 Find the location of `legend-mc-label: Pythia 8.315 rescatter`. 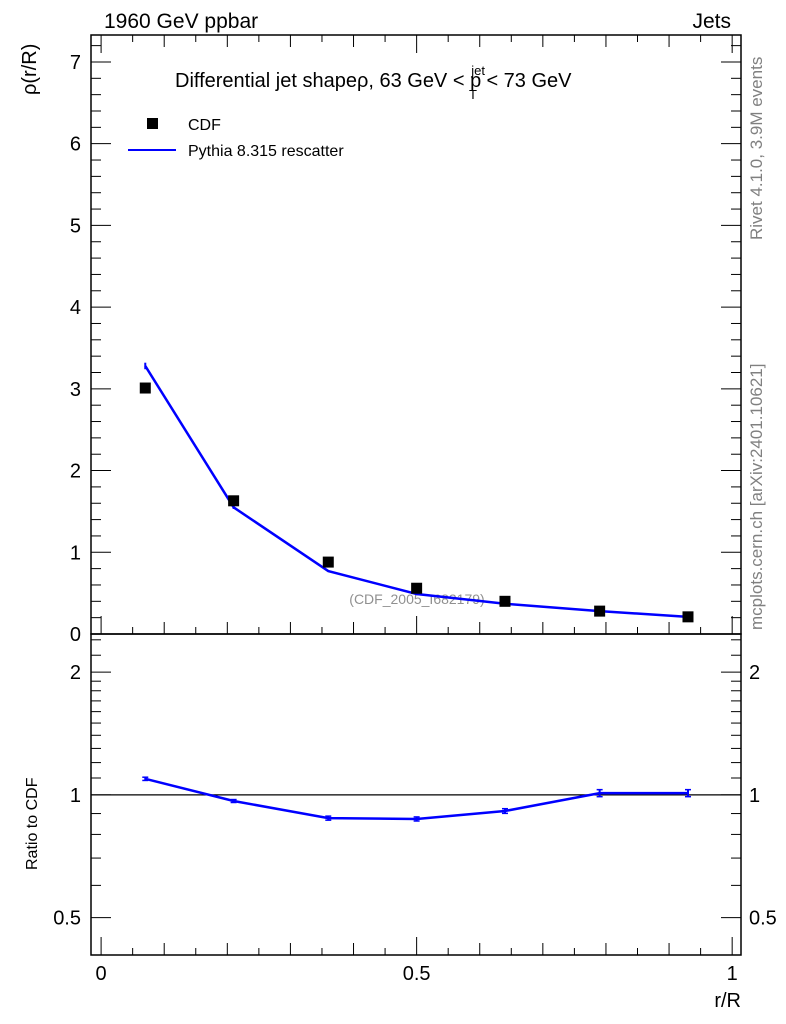

legend-mc-label: Pythia 8.315 rescatter is located at coordinates (266, 151).